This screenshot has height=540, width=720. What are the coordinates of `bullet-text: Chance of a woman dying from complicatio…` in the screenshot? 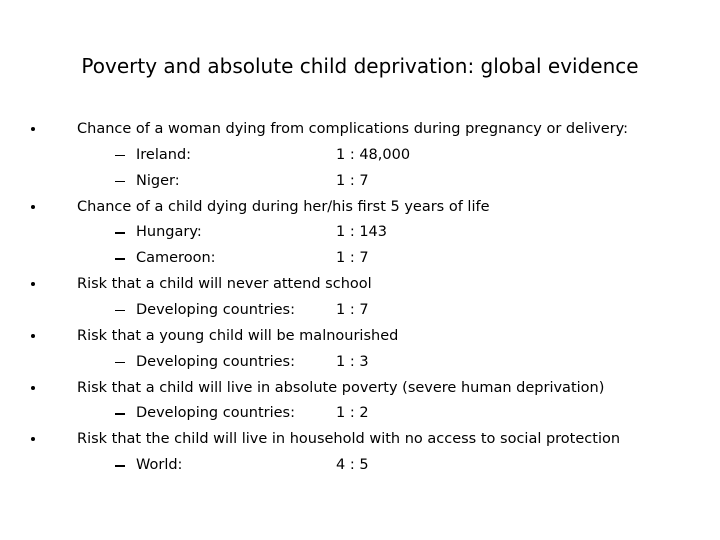 It's located at (352, 129).